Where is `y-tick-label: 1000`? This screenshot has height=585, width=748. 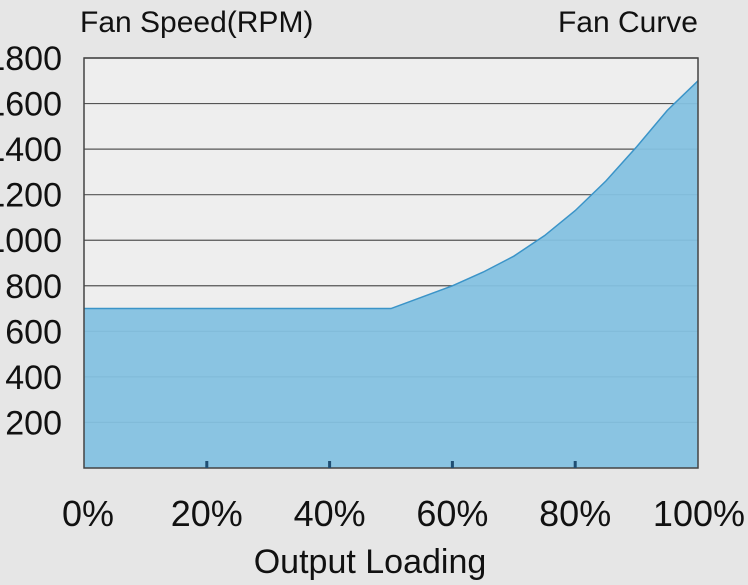
y-tick-label: 1000 is located at coordinates (31, 241).